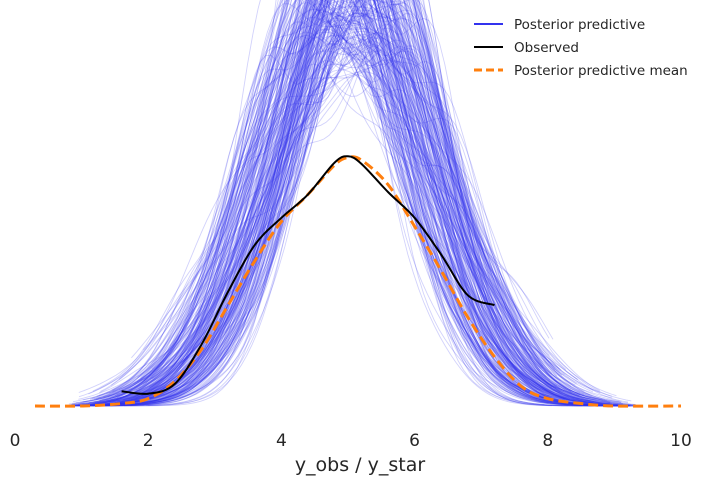 This screenshot has height=480, width=720. I want to click on x-tick-label: 8, so click(547, 441).